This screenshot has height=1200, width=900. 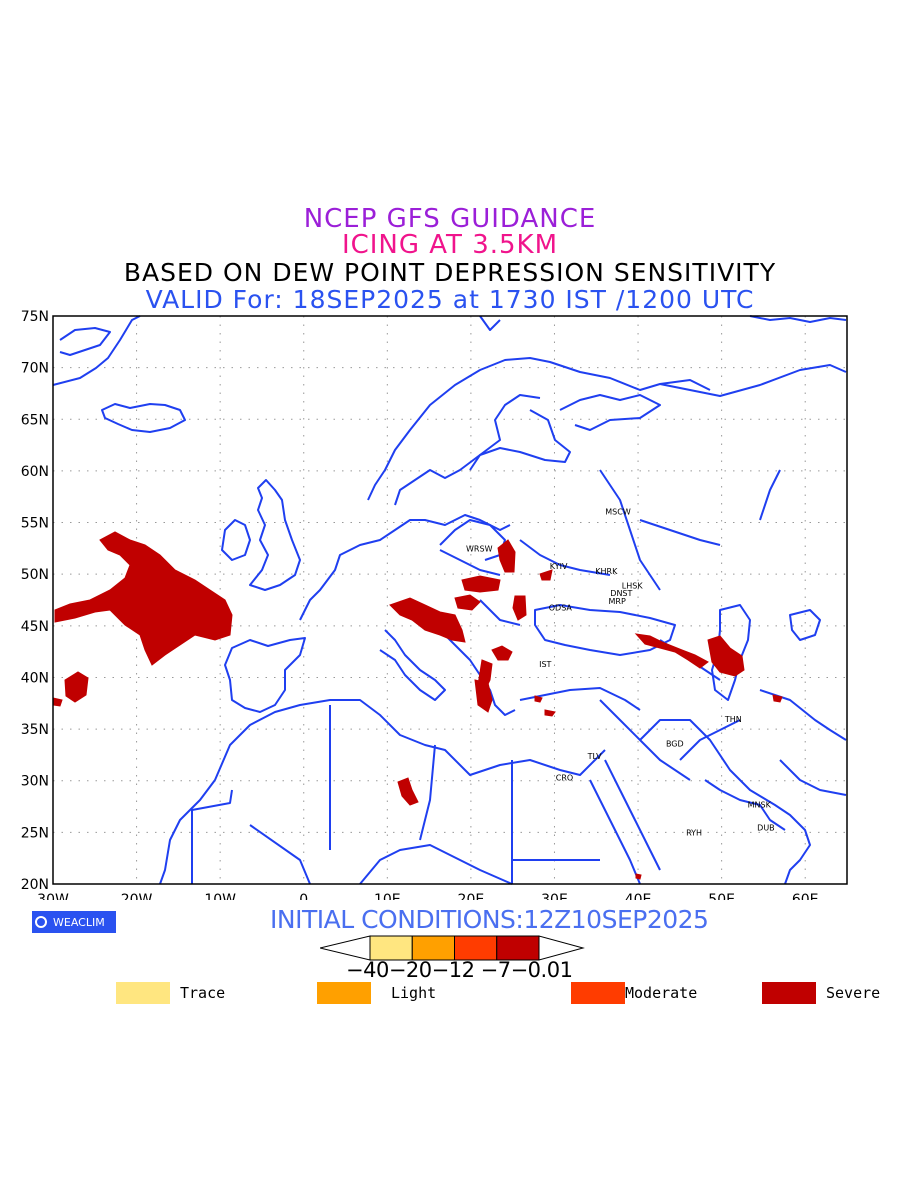 I want to click on lat-tick-label: 25N, so click(x=35, y=833).